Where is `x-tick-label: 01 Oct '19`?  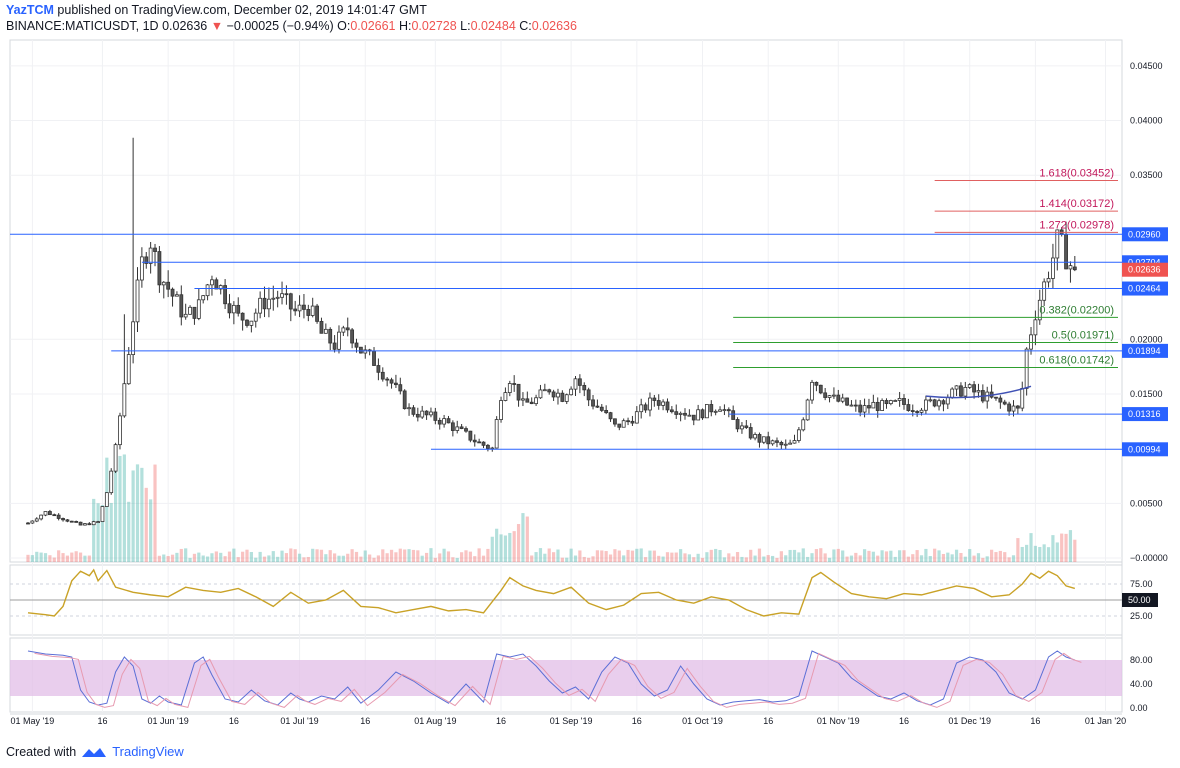 x-tick-label: 01 Oct '19 is located at coordinates (702, 721).